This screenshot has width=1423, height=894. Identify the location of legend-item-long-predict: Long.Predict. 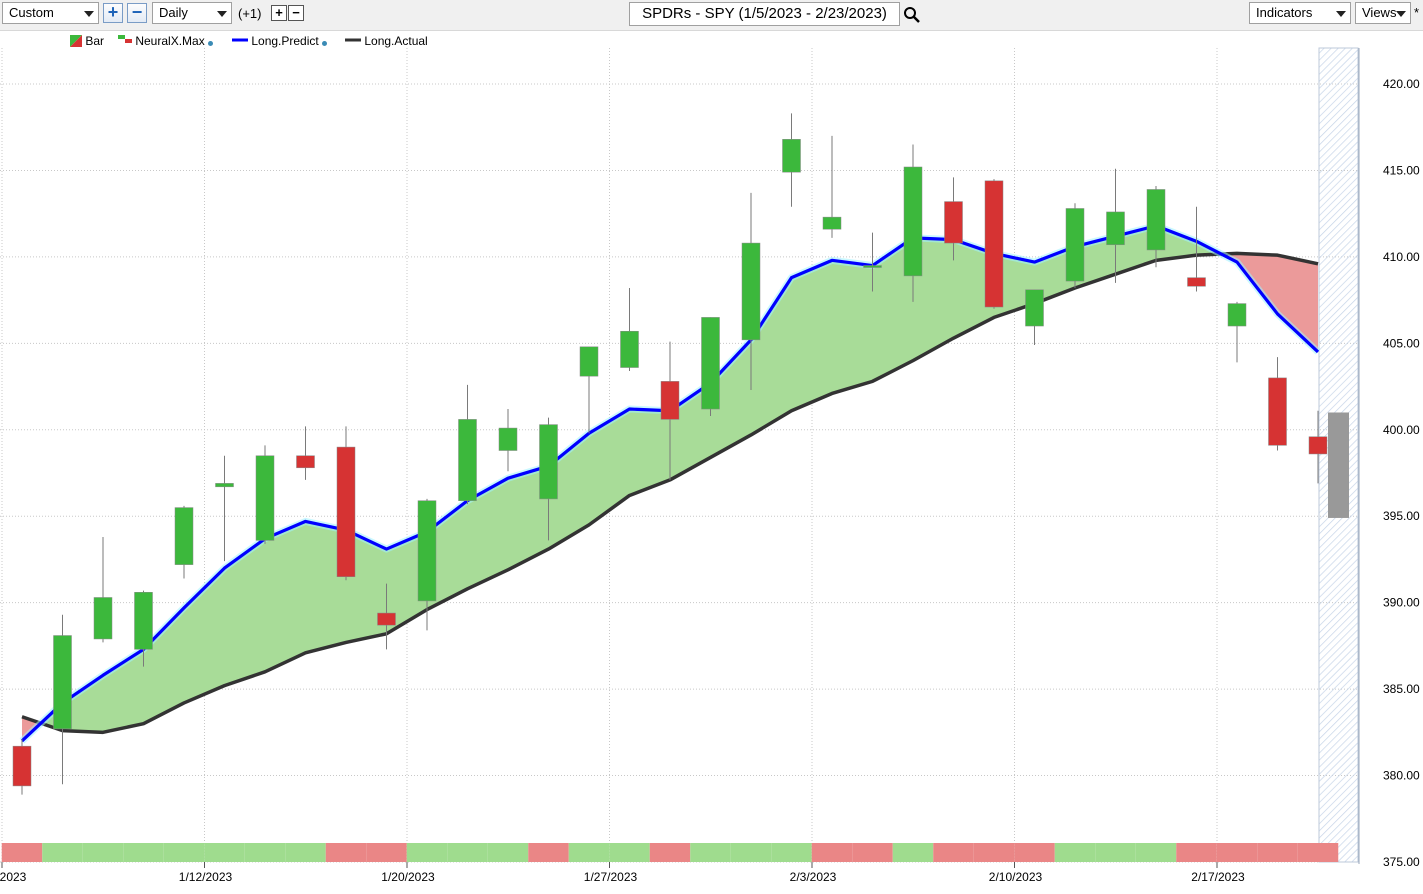
(279, 41).